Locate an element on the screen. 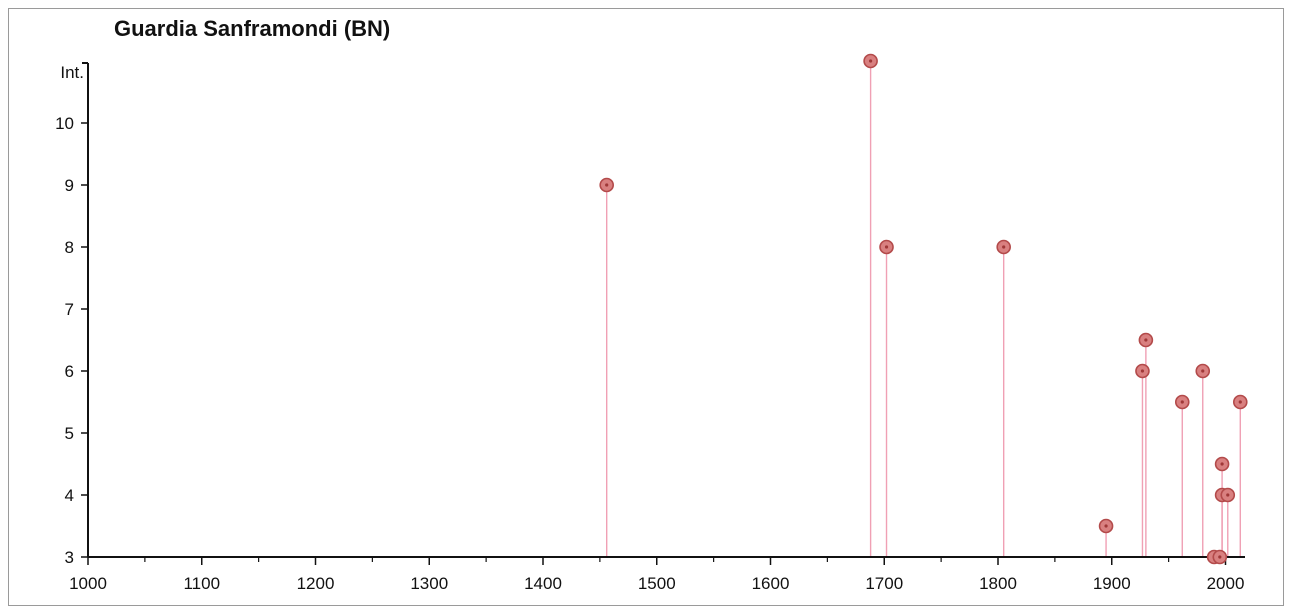 The width and height of the screenshot is (1290, 609). y-tick-label: 10 is located at coordinates (64, 123).